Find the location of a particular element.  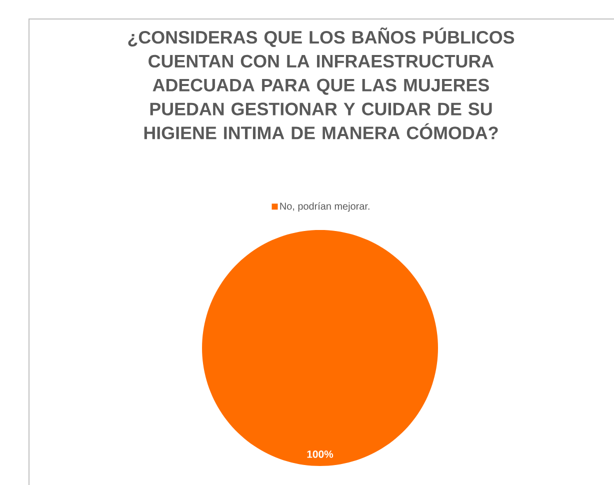

data-label: 100% is located at coordinates (320, 454).